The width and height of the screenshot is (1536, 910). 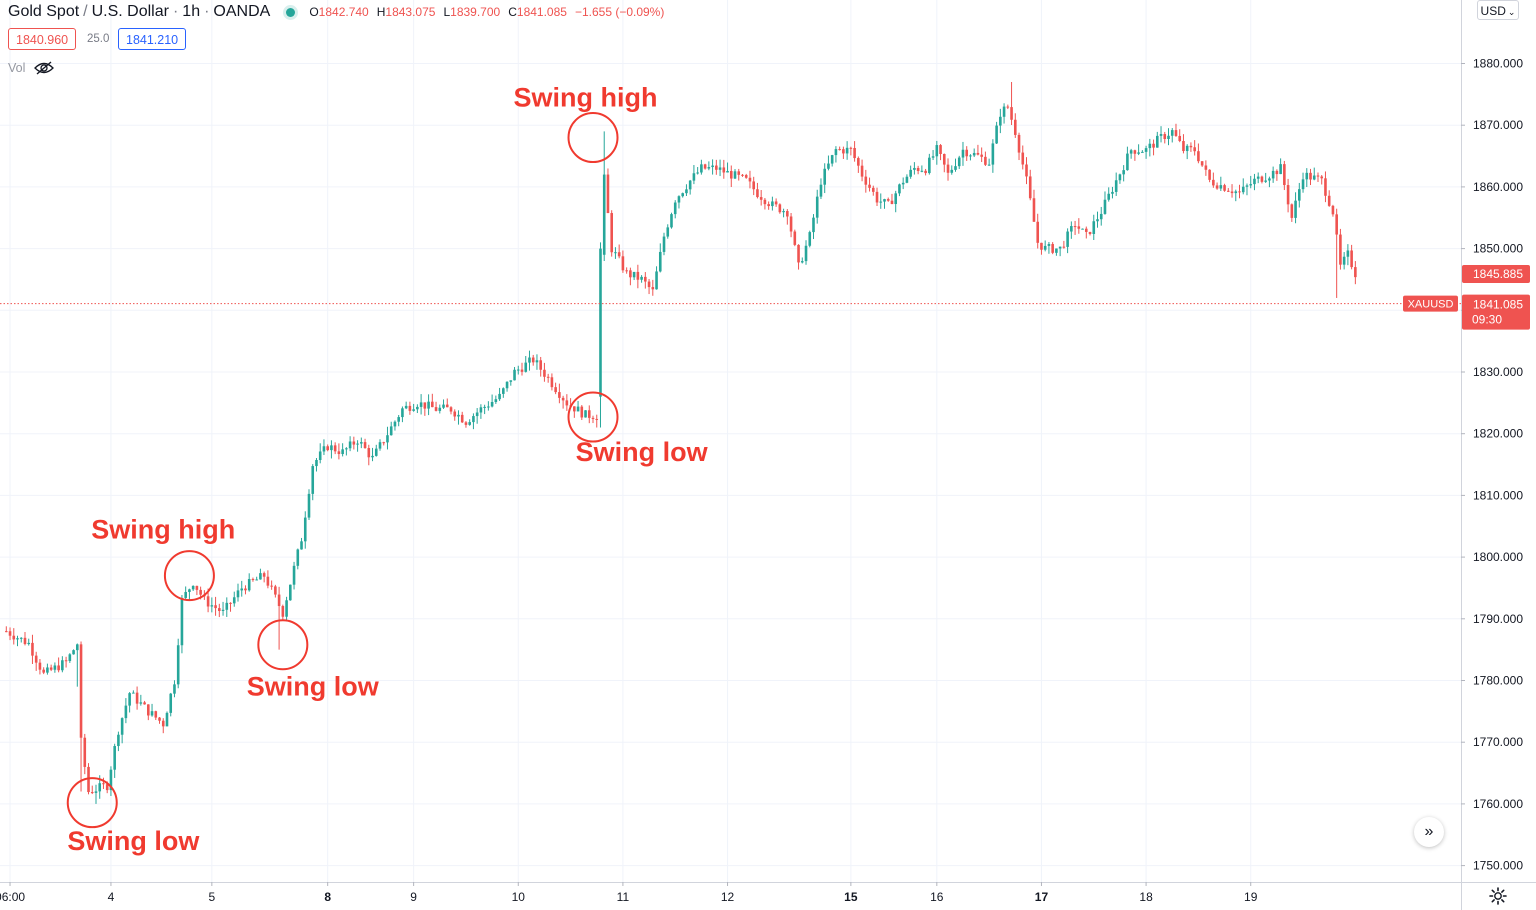 What do you see at coordinates (768, 893) in the screenshot?
I see `time-axis: 06:00 4 5 8 9 10 11 12 15 16 17 18 19` at bounding box center [768, 893].